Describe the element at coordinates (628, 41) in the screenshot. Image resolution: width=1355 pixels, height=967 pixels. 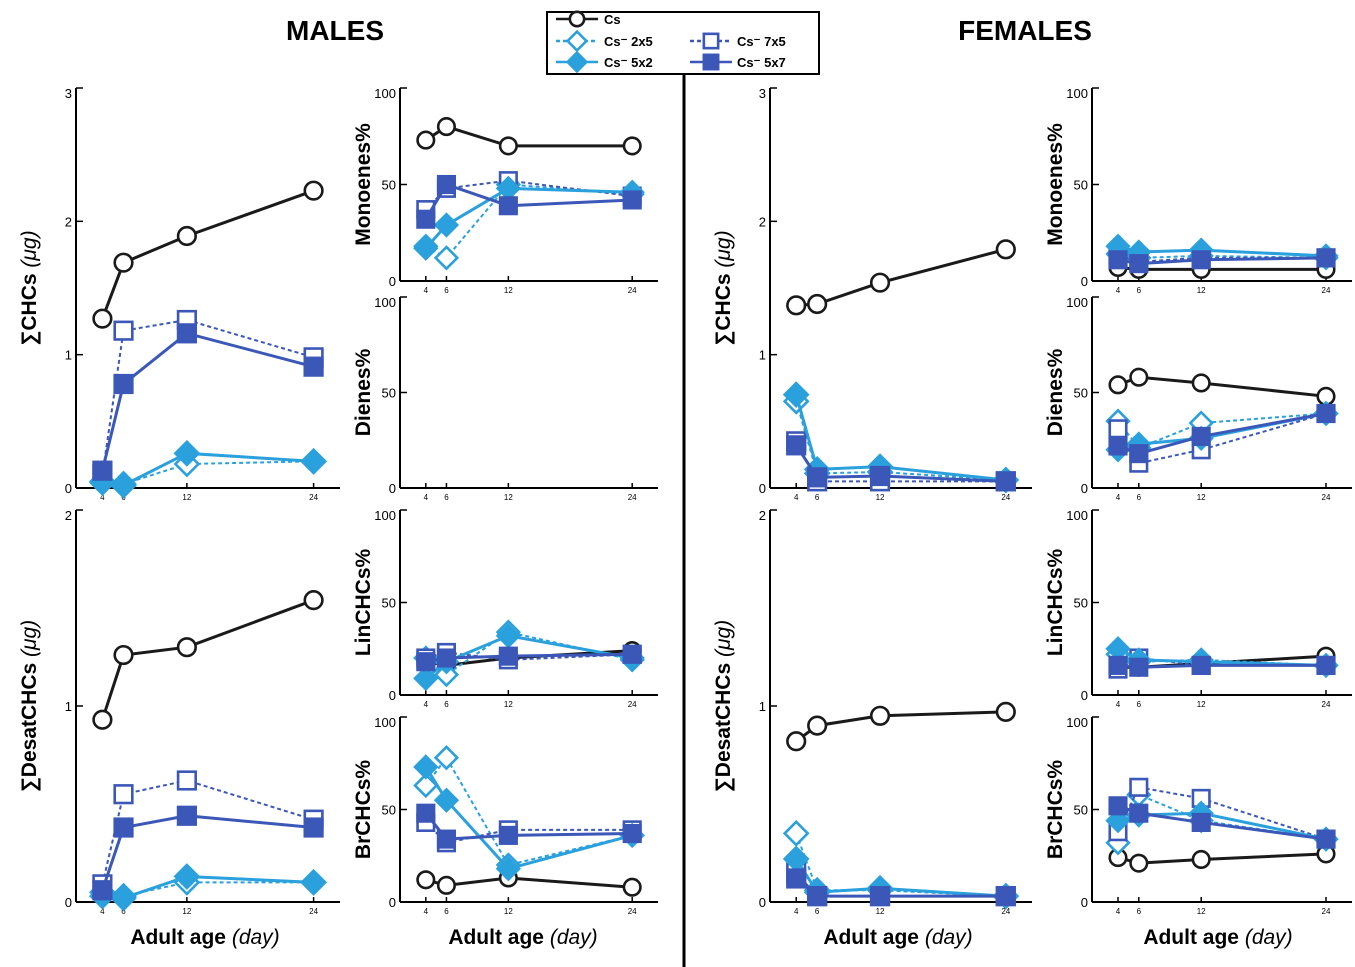
I see `legend-label: Cs⁻ 2x5` at that location.